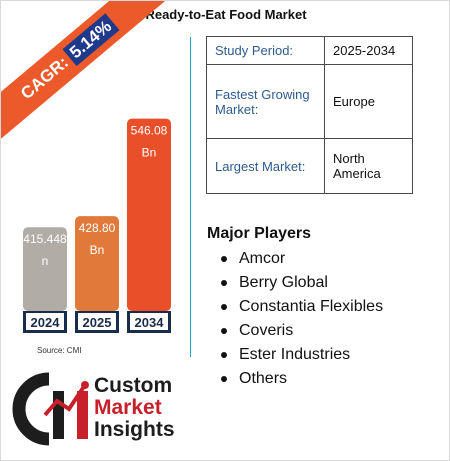  I want to click on list-item: Berry Global, so click(302, 283).